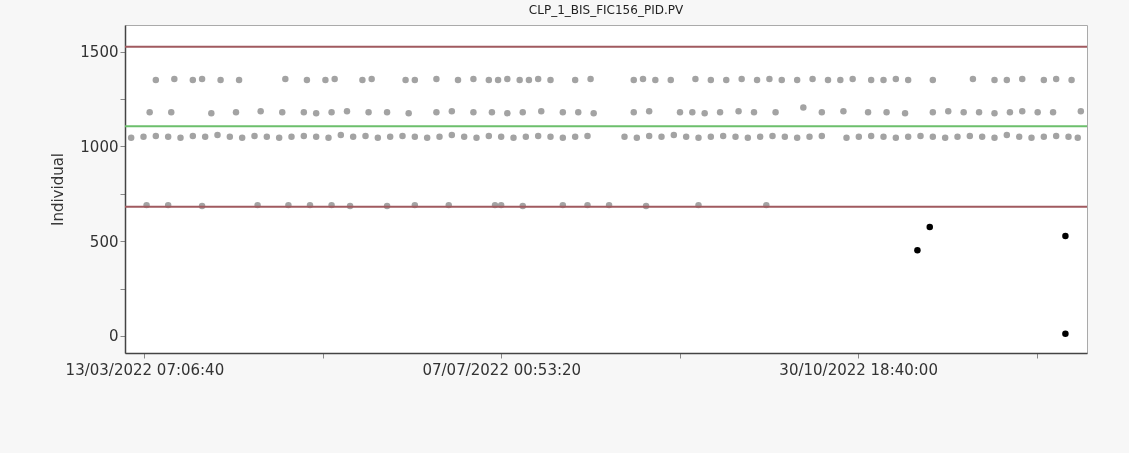 This screenshot has height=453, width=1129. Describe the element at coordinates (606, 10) in the screenshot. I see `chart-title: CLP_1_BIS_FIC156_PID.PV` at that location.